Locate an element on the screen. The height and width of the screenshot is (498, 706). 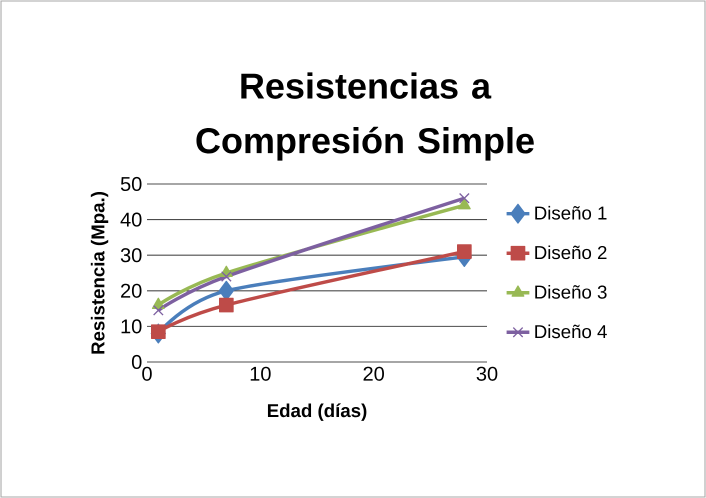
legend-label: Diseño 4 is located at coordinates (571, 331).